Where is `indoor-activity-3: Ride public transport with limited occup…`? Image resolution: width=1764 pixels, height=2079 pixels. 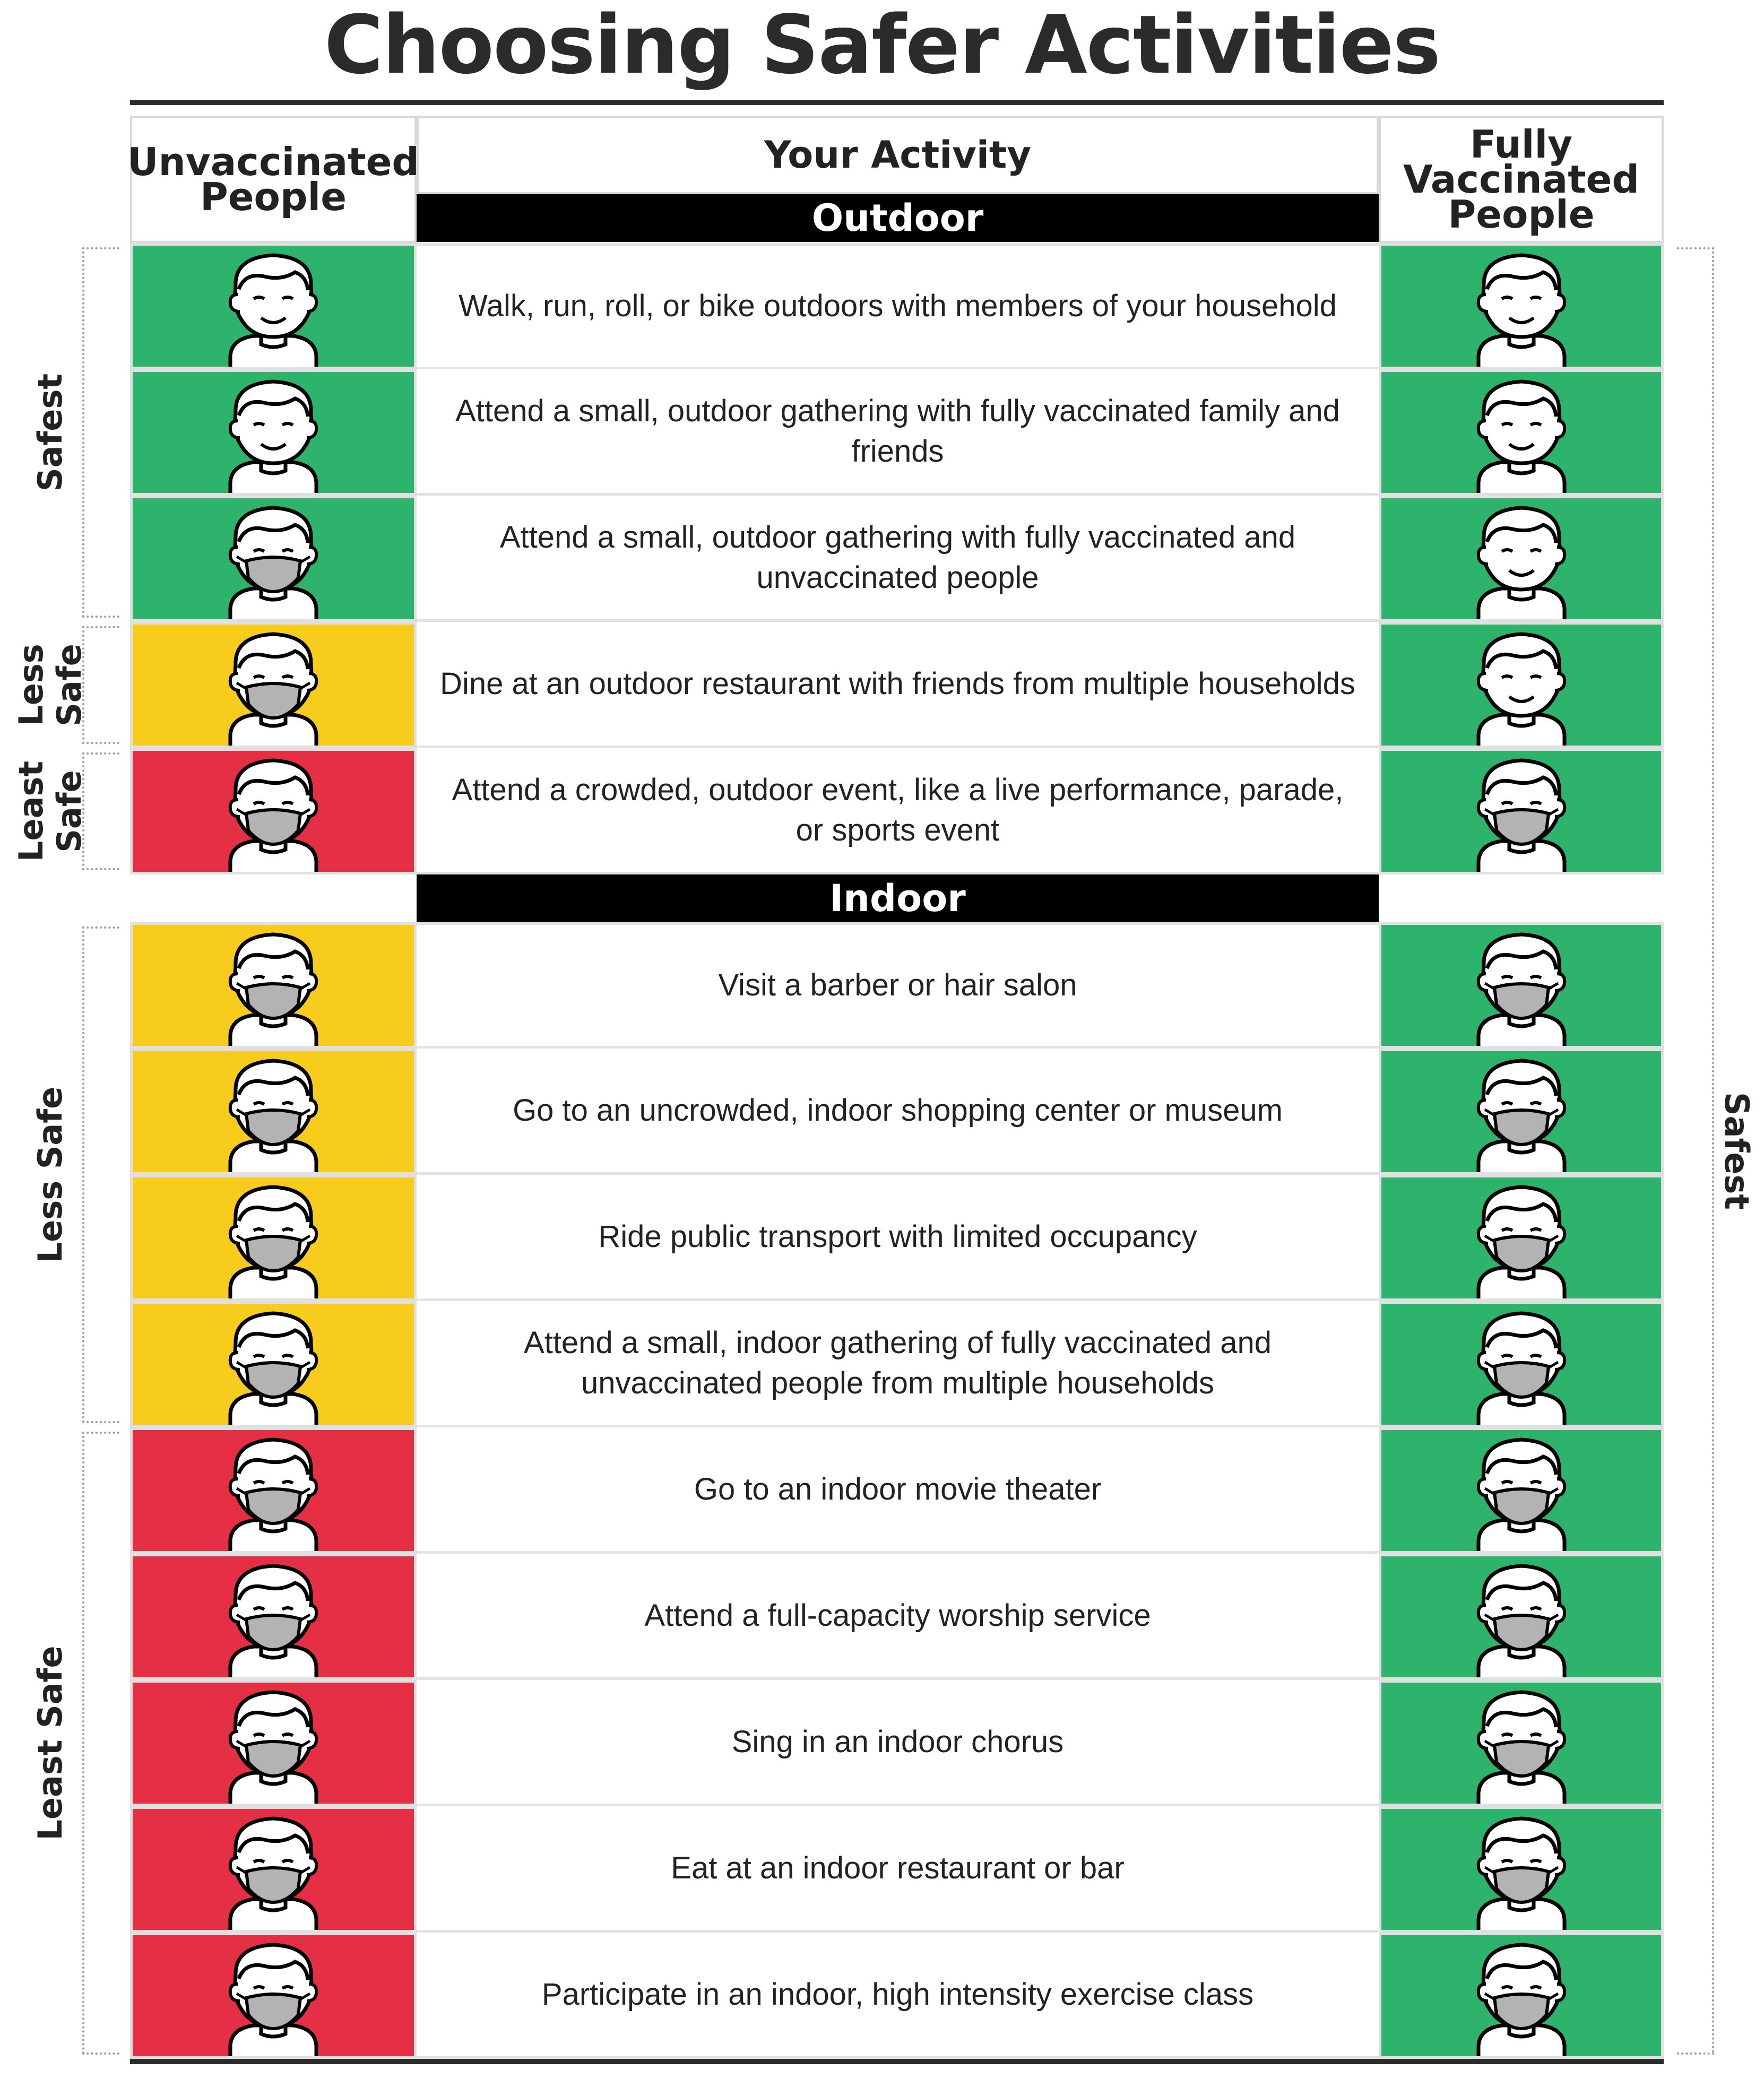
indoor-activity-3: Ride public transport with limited occup… is located at coordinates (898, 1238).